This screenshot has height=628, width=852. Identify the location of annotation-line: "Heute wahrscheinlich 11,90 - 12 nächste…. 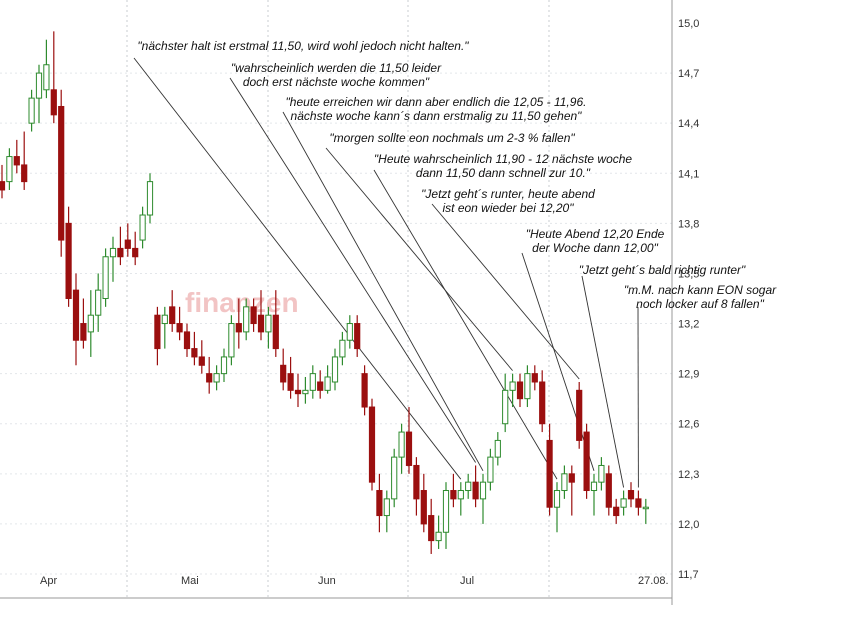
(503, 159).